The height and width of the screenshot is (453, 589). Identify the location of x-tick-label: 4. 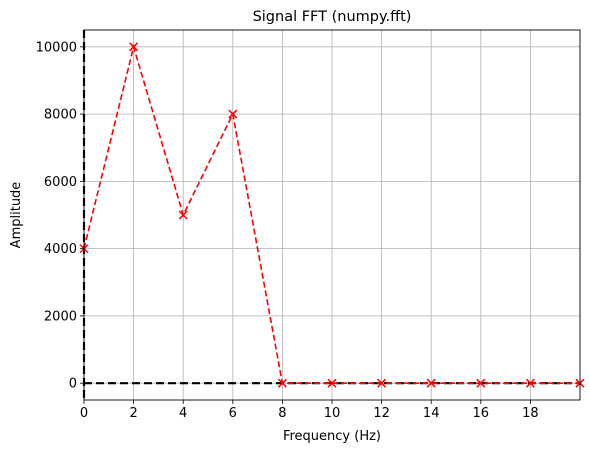
(183, 413).